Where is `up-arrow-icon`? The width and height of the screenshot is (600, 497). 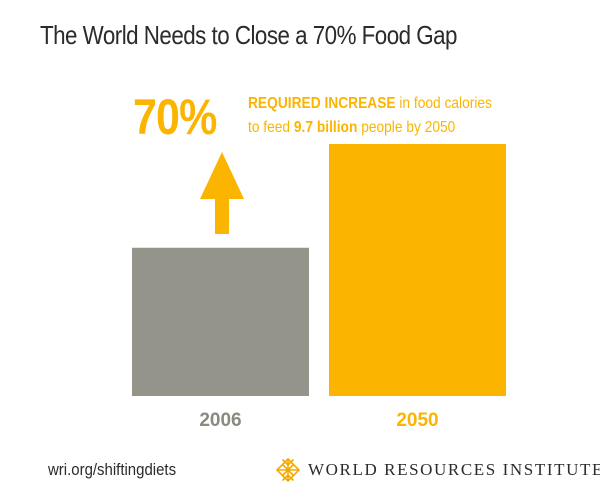
up-arrow-icon is located at coordinates (222, 193).